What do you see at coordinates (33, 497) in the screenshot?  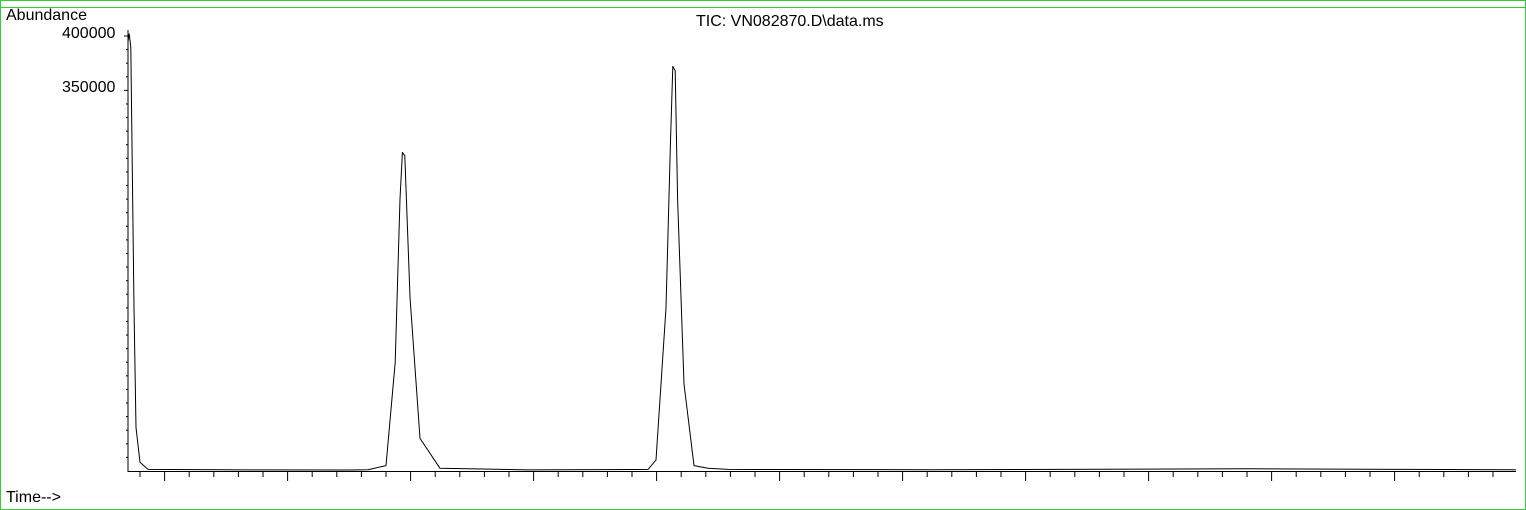 I see `x-axis-title: Time-->` at bounding box center [33, 497].